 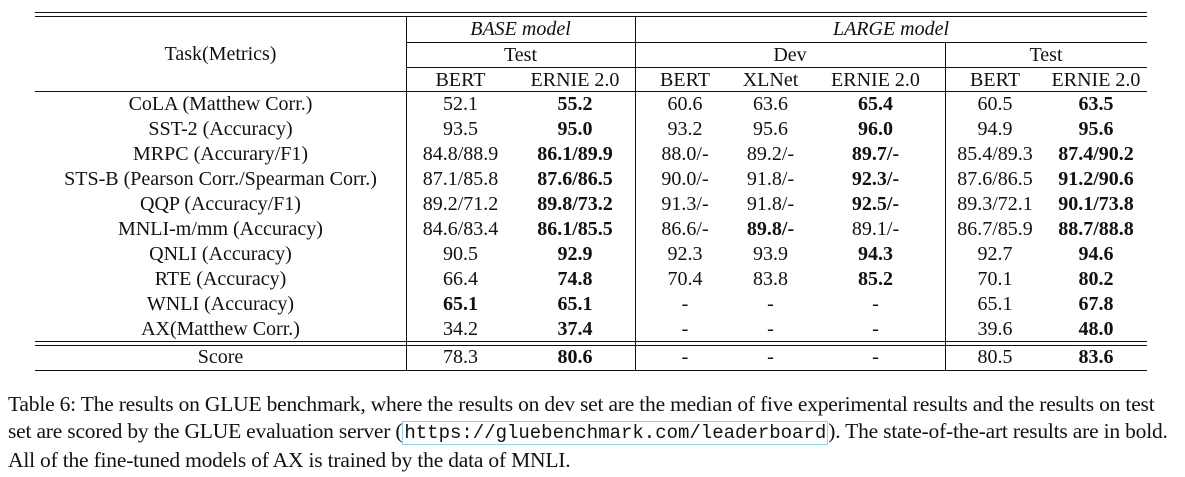 I want to click on table-cell: 39.6, so click(x=995, y=329).